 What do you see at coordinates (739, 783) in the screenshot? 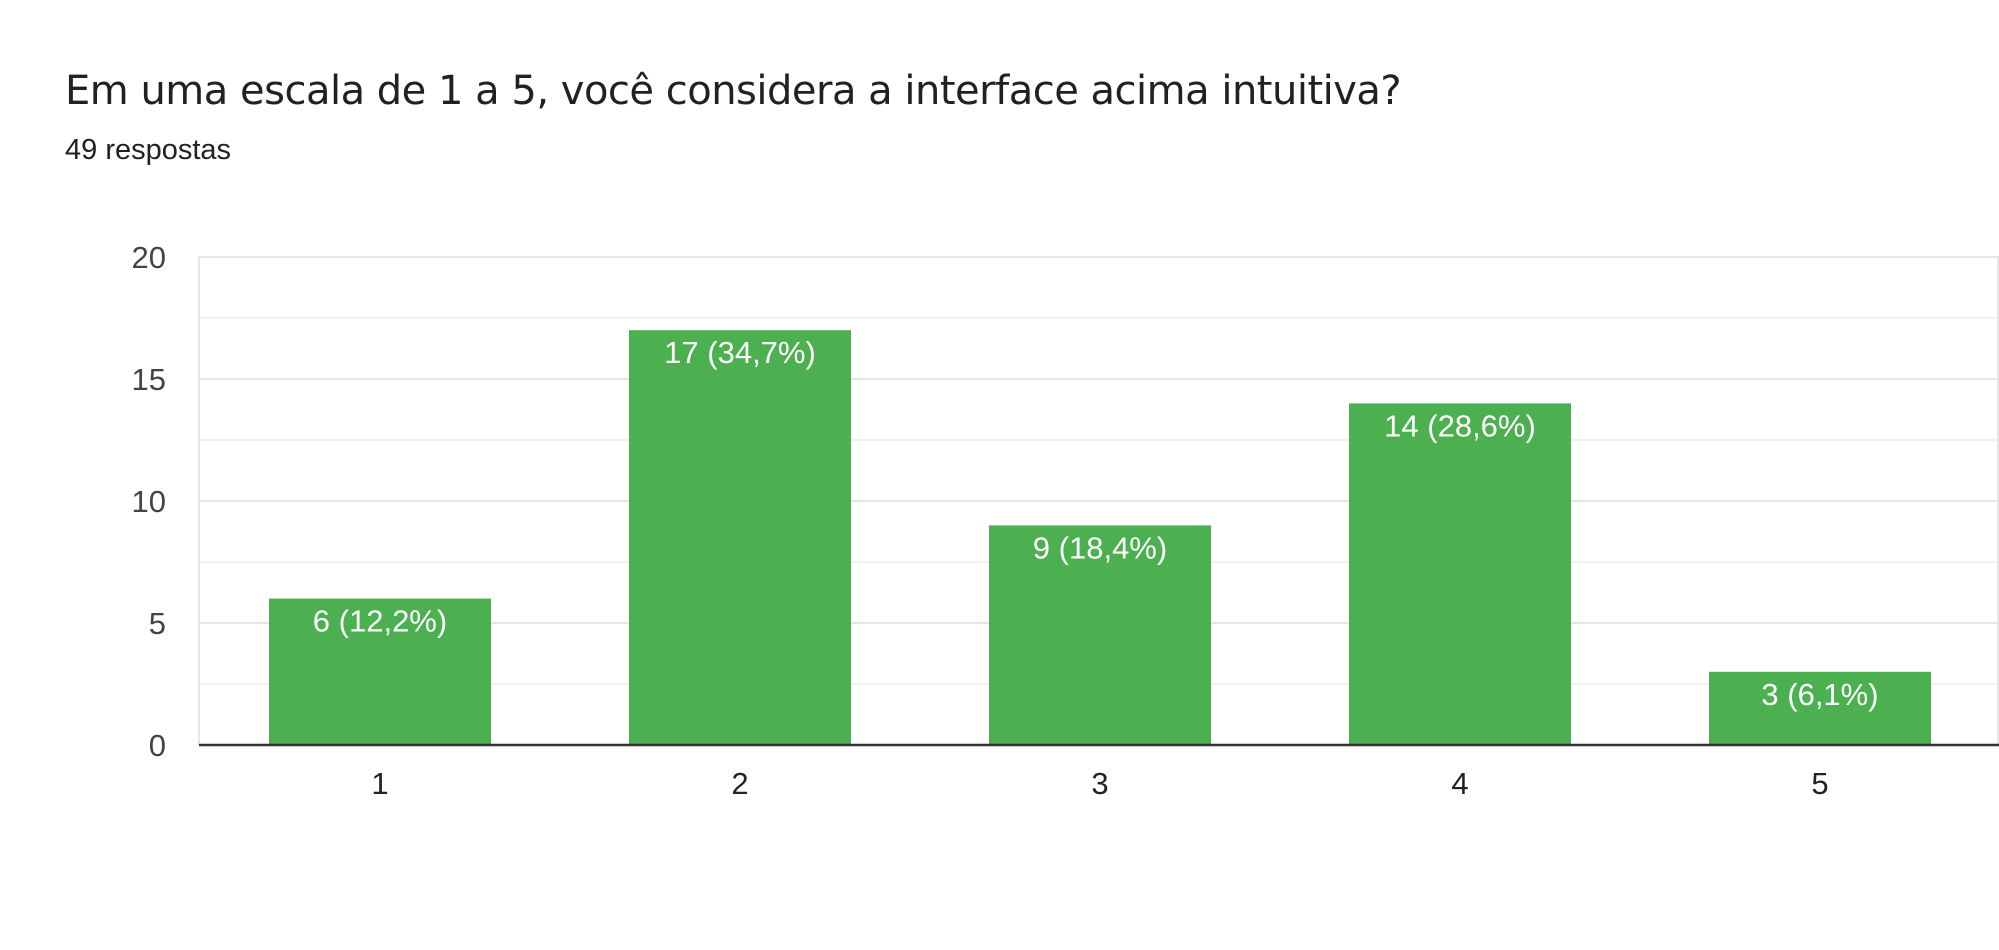
I see `x-tick-label: 2` at bounding box center [739, 783].